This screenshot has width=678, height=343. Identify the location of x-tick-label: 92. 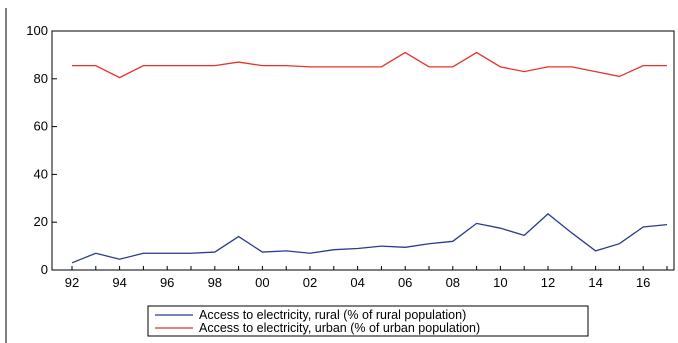
(72, 282).